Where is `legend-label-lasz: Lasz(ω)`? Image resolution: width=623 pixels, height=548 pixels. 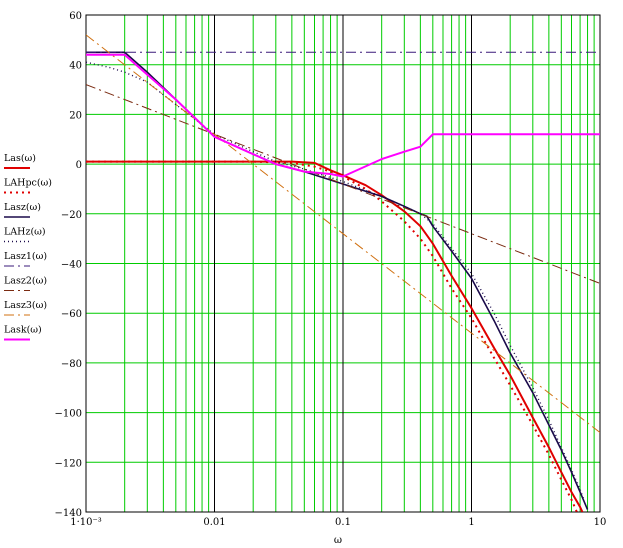 legend-label-lasz: Lasz(ω) is located at coordinates (22, 207).